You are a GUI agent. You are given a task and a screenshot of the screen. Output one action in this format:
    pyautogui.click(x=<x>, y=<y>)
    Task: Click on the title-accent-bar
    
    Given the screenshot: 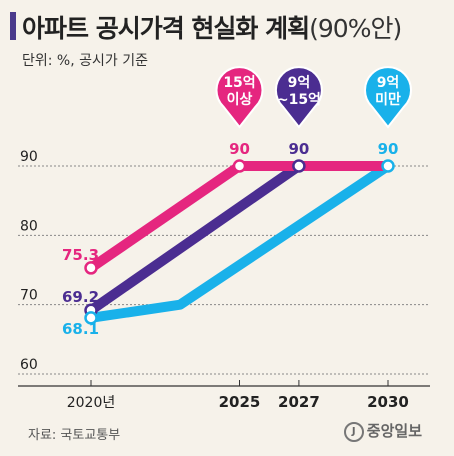 What is the action you would take?
    pyautogui.click(x=13, y=26)
    